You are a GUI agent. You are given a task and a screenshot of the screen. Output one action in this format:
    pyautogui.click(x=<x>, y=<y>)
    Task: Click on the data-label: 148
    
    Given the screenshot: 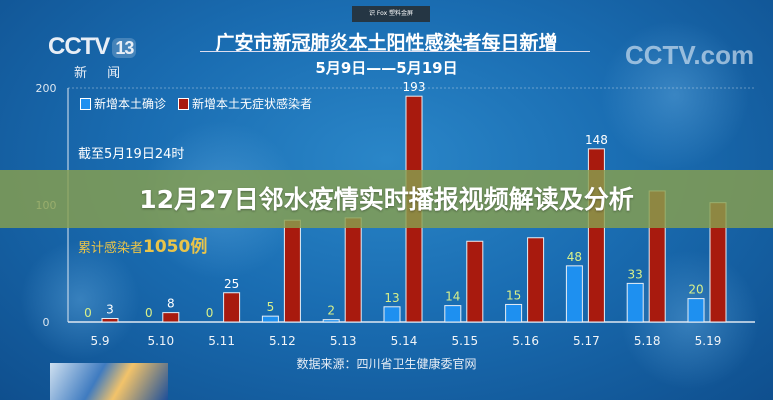 What is the action you would take?
    pyautogui.click(x=596, y=140)
    